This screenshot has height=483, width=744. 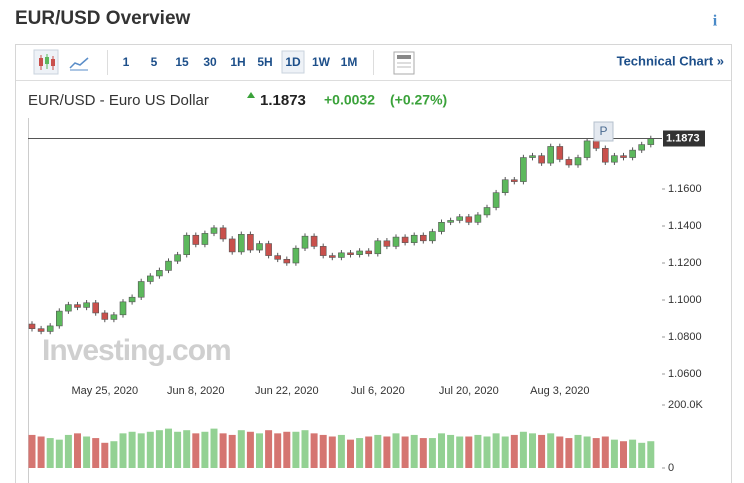 What do you see at coordinates (251, 95) in the screenshot?
I see `up-arrow` at bounding box center [251, 95].